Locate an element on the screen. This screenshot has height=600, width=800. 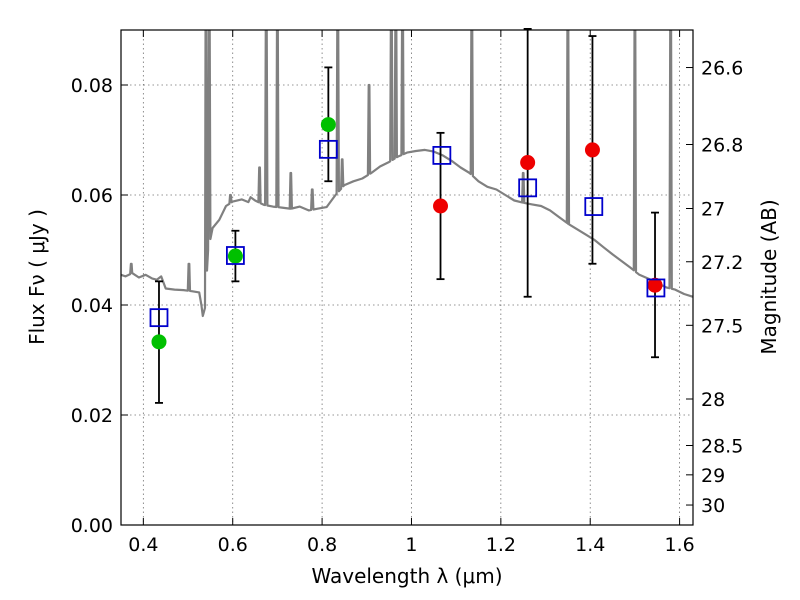
y-tick-label: 0.00 is located at coordinates (92, 526).